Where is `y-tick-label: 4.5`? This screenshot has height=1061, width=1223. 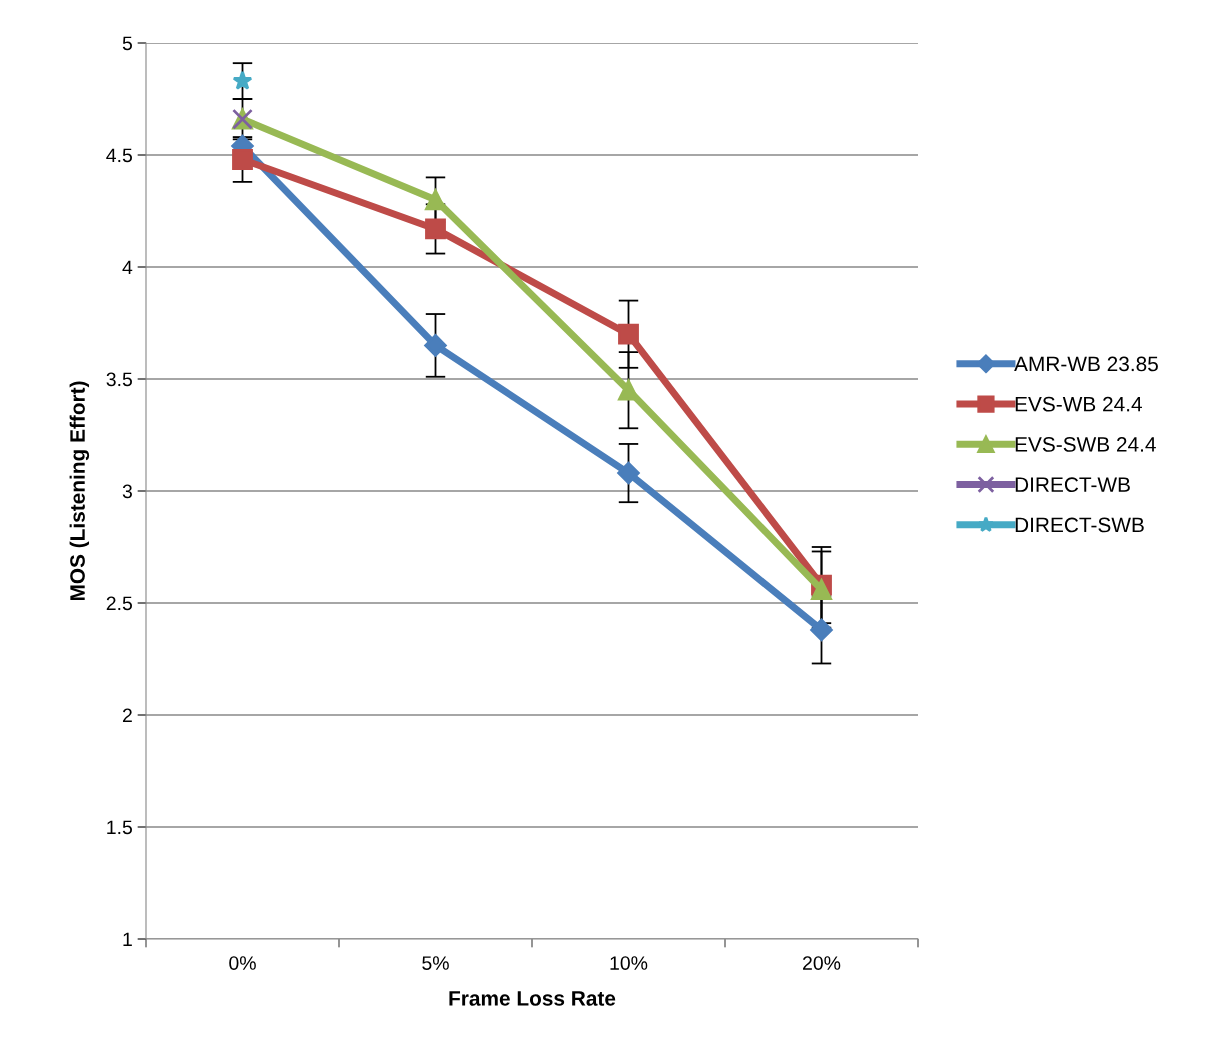
y-tick-label: 4.5 is located at coordinates (119, 155).